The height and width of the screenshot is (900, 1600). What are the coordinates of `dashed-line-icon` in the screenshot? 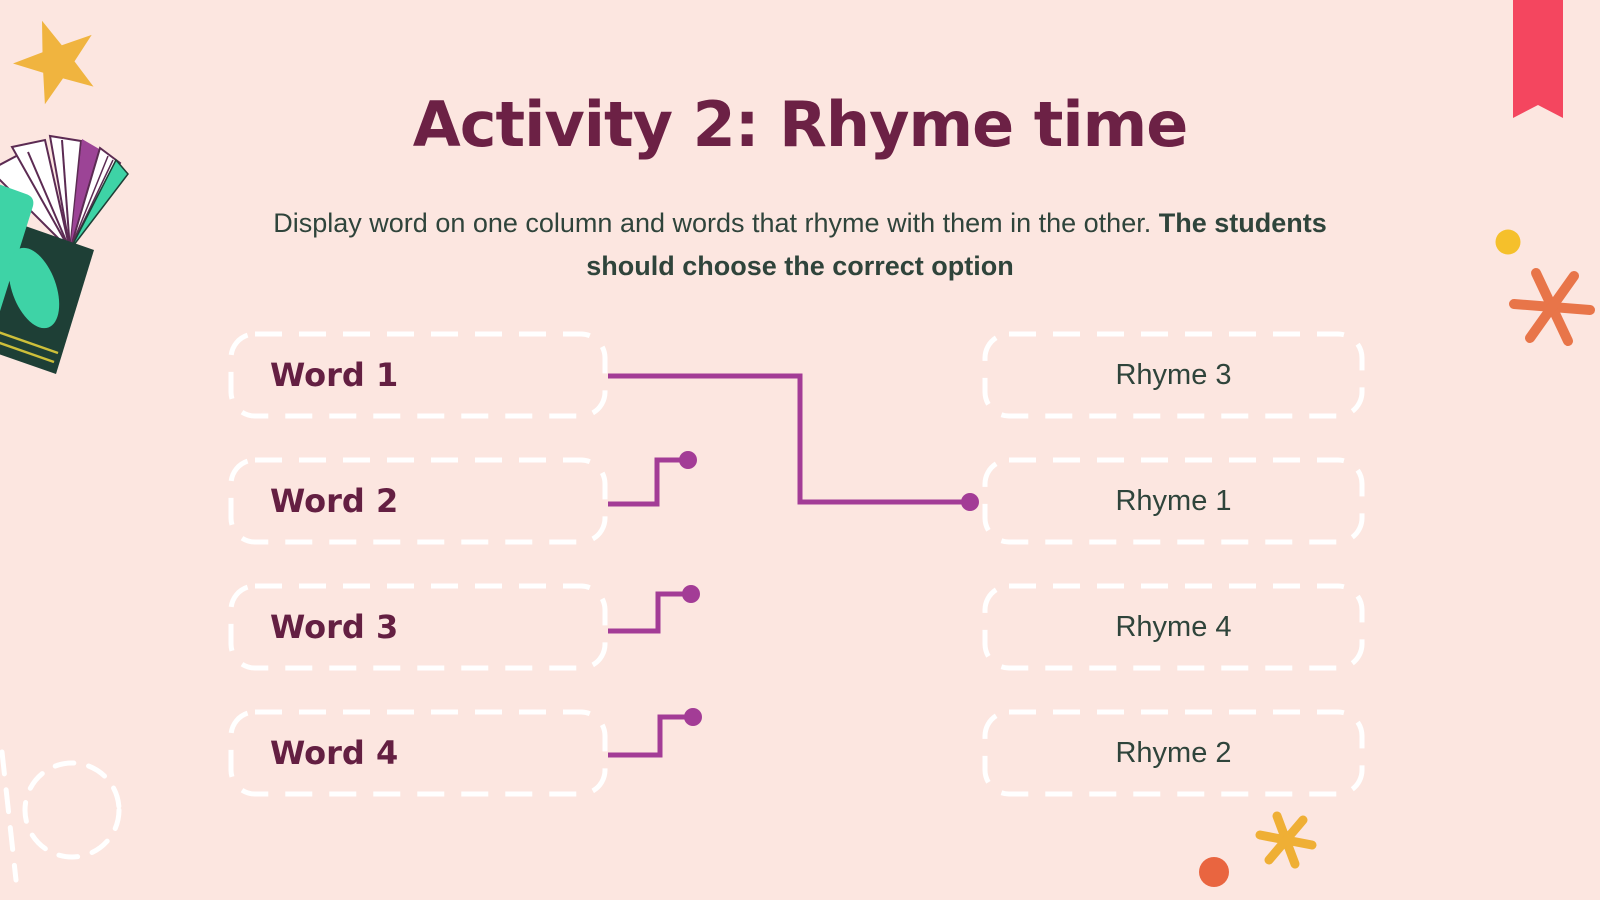 It's located at (9, 816).